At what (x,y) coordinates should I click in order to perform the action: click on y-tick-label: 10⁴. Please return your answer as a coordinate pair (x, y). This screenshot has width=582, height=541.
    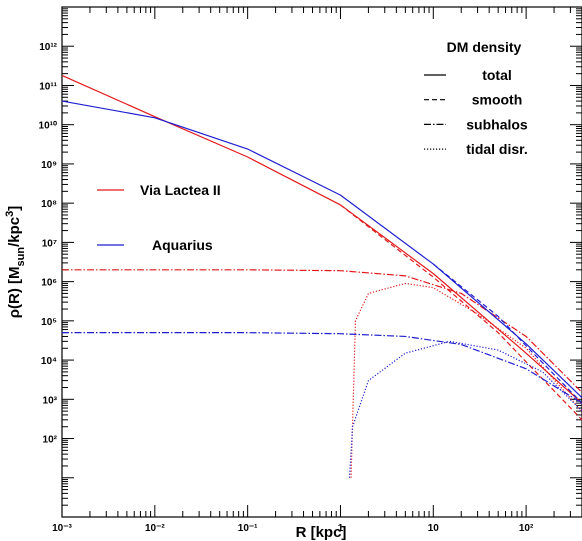
    Looking at the image, I should click on (49, 361).